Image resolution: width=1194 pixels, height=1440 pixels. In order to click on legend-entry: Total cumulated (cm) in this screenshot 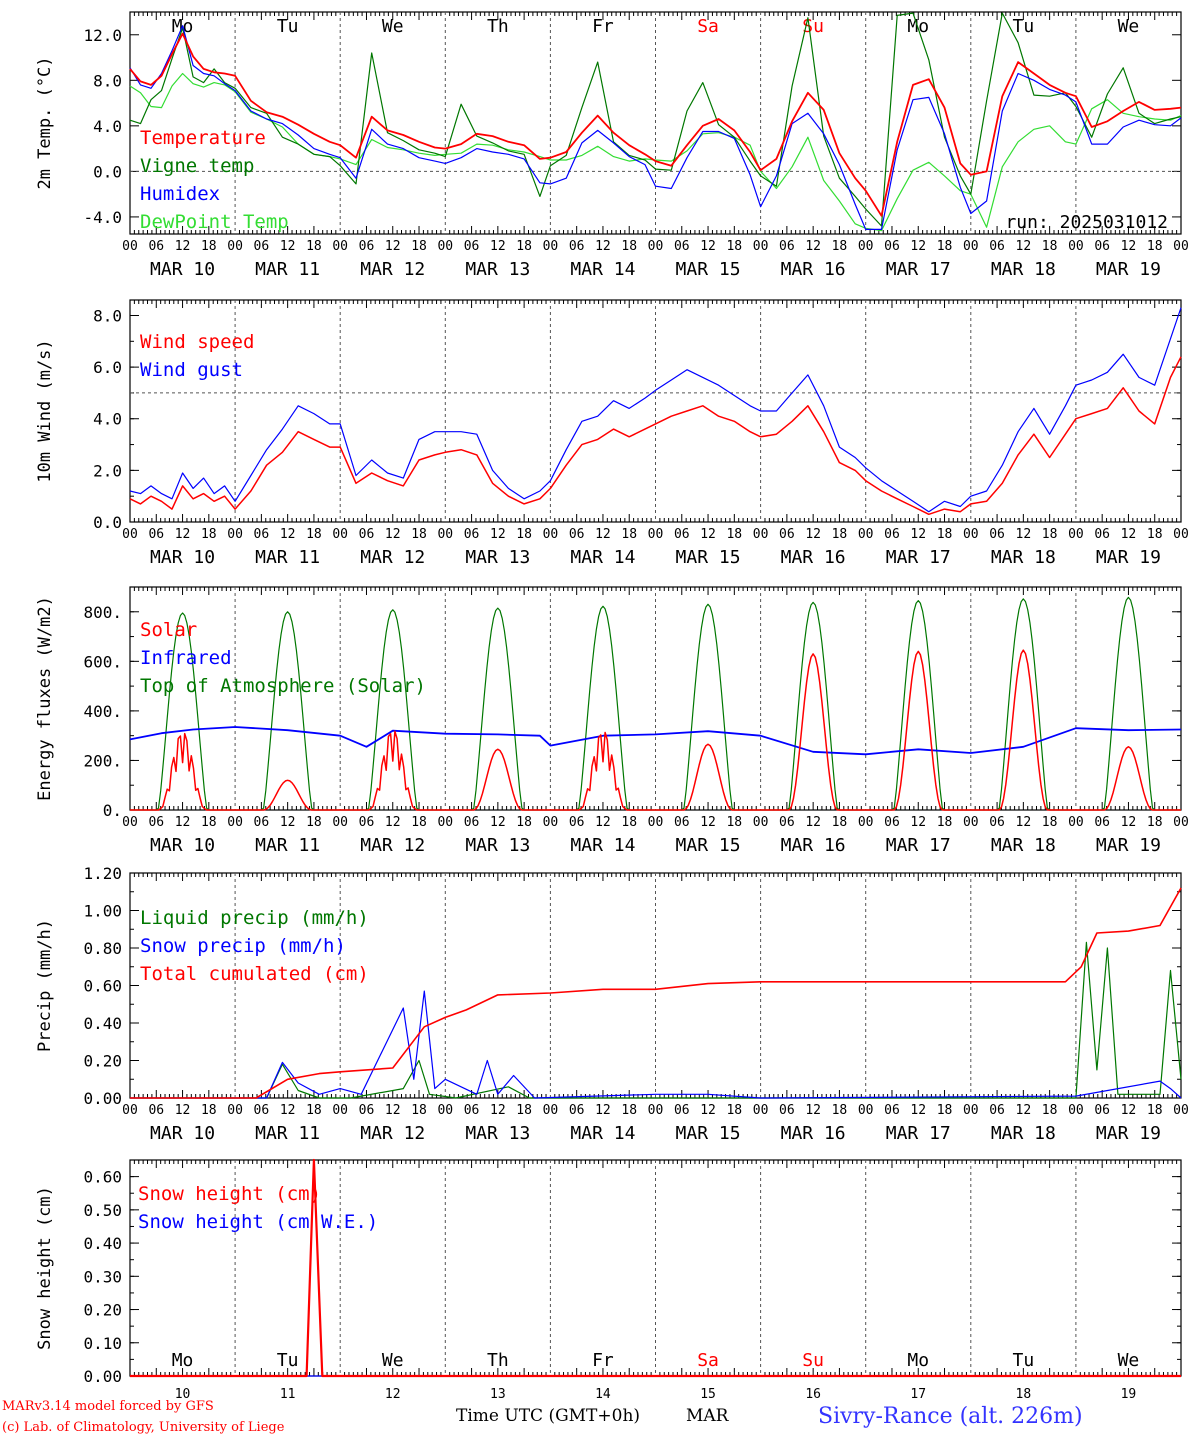, I will do `click(254, 974)`.